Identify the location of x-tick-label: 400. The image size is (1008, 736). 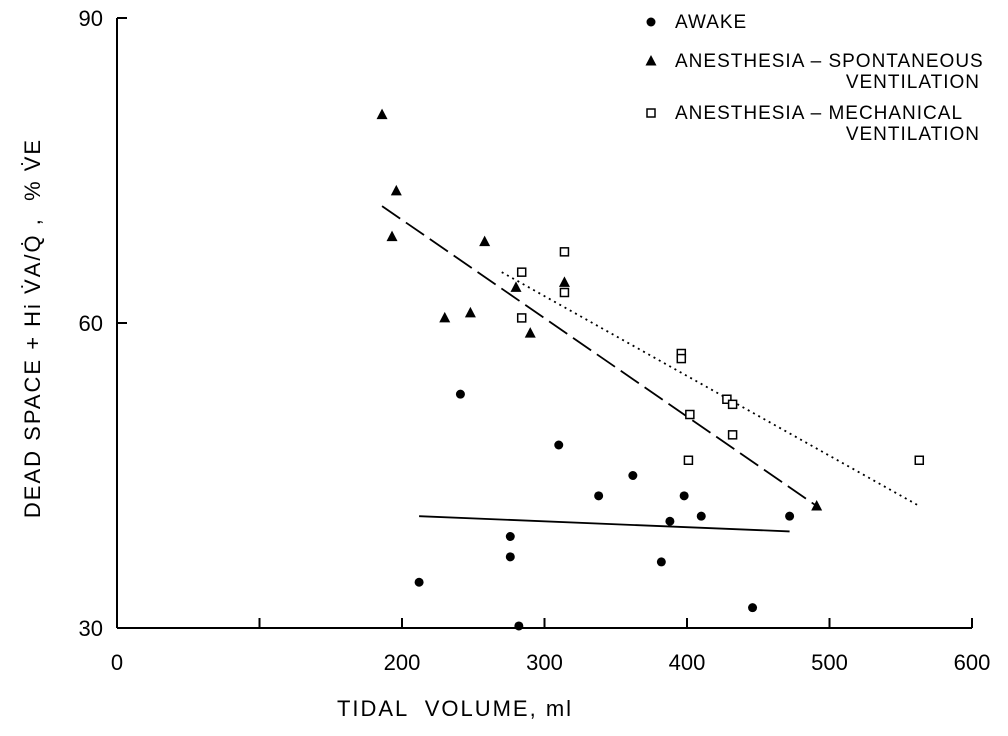
(687, 662).